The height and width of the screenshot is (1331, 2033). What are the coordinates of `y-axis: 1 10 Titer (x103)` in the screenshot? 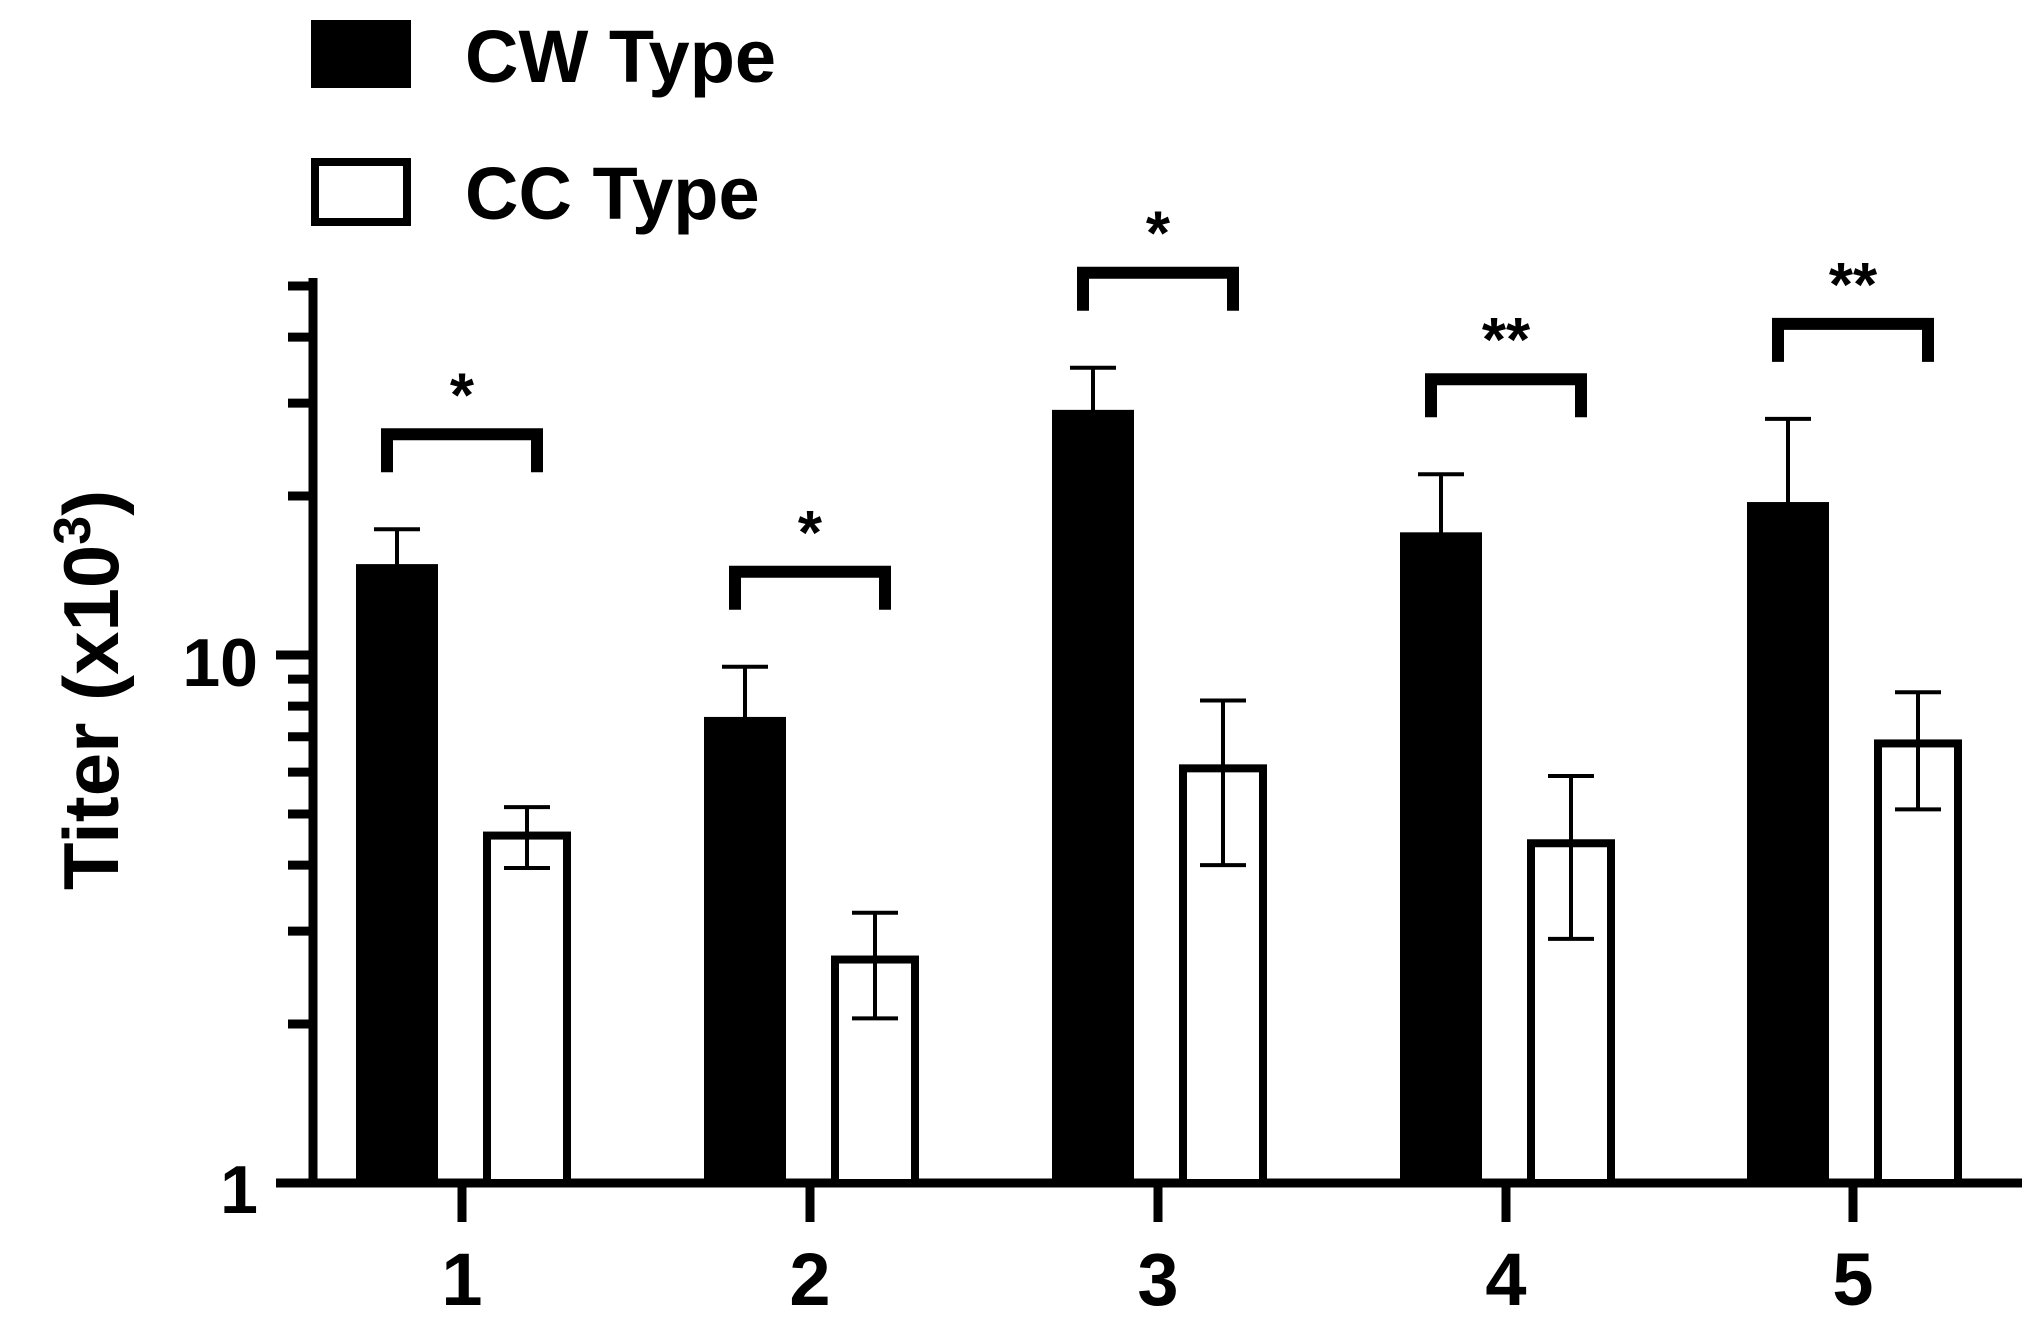 It's located at (181, 753).